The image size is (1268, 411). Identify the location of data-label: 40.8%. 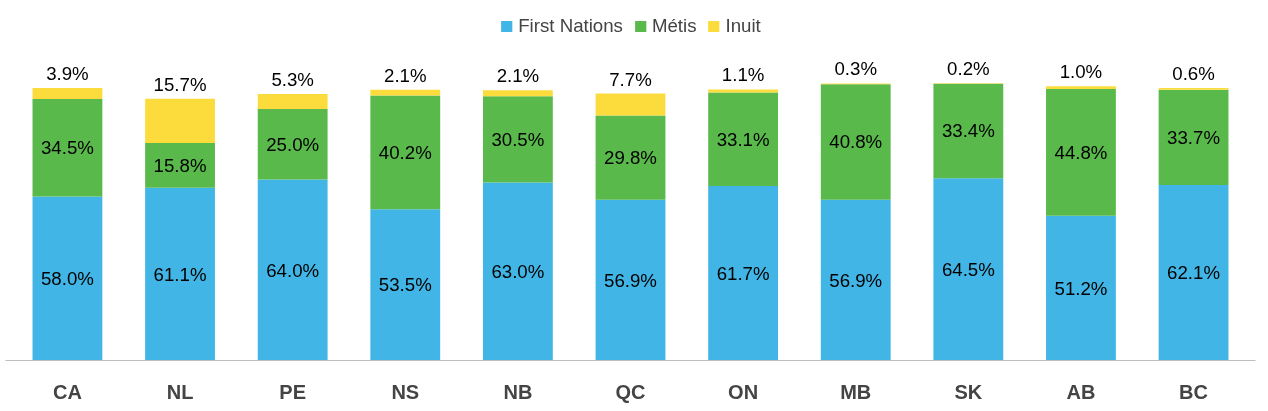
(856, 142).